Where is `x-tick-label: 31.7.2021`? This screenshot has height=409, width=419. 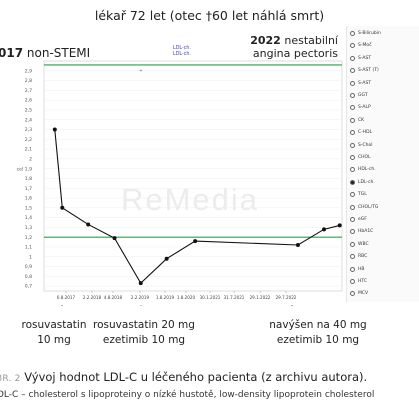 x-tick-label: 31.7.2021 is located at coordinates (234, 297).